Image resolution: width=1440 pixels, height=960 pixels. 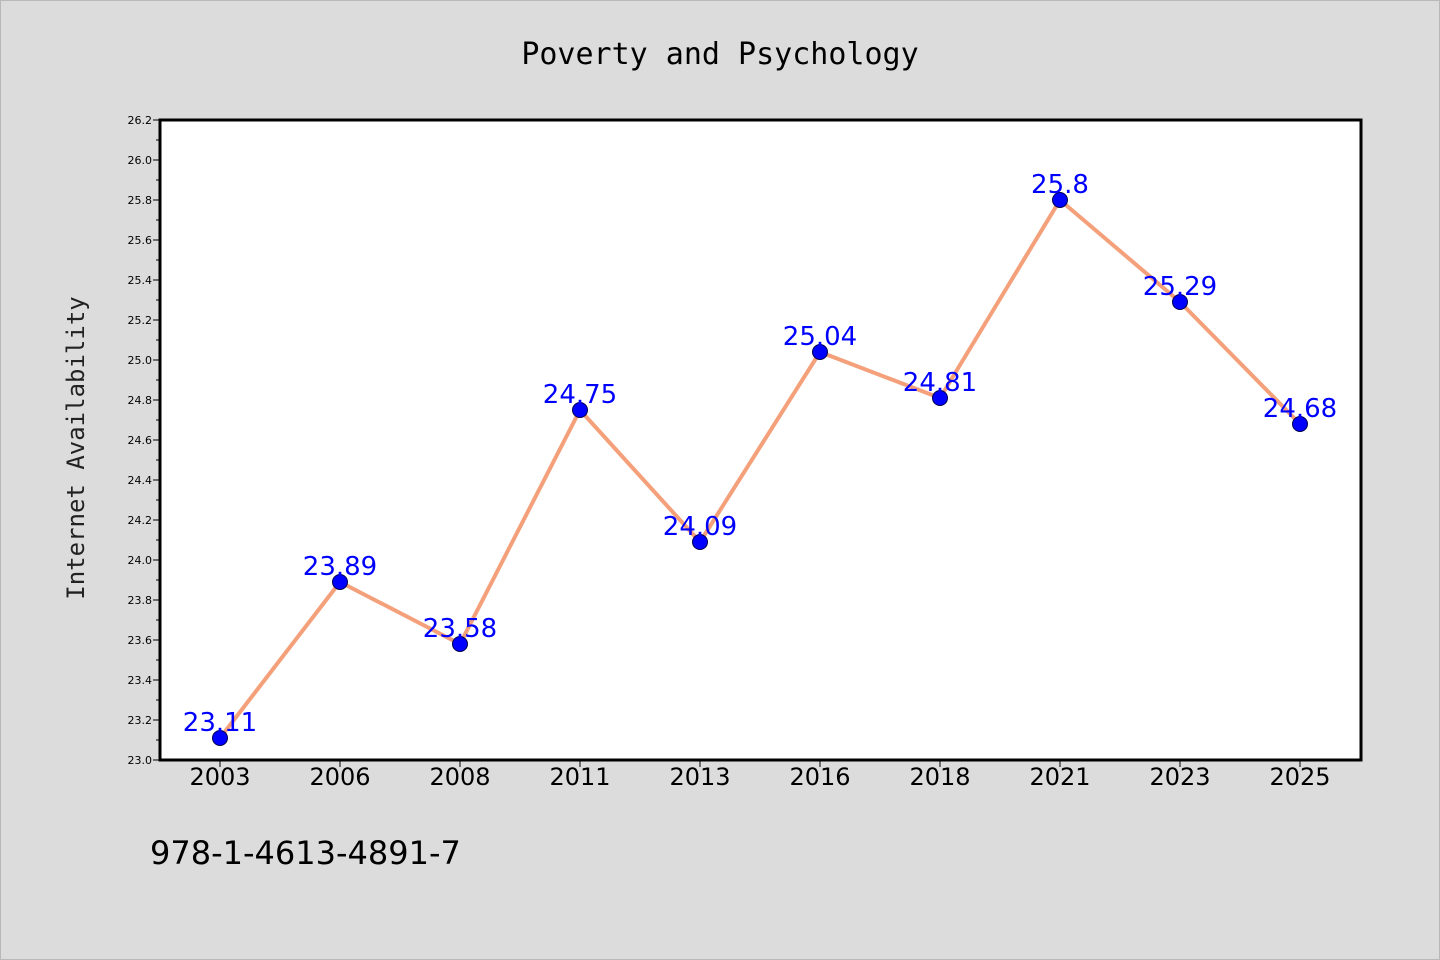 I want to click on chart-title: Poverty and Psychology, so click(x=719, y=54).